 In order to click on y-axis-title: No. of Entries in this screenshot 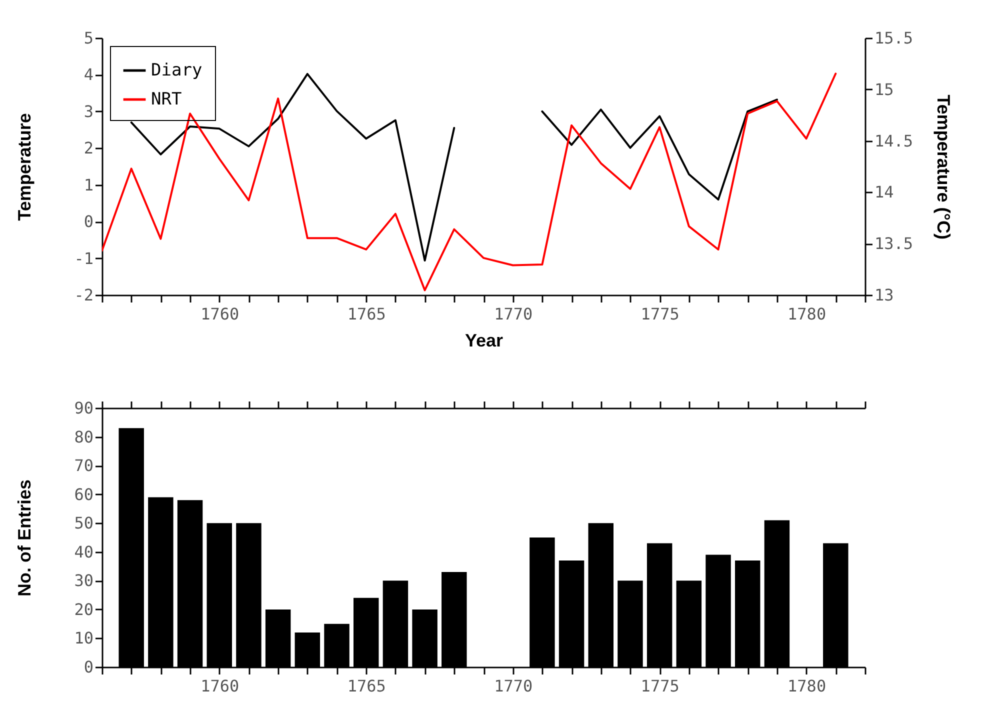, I will do `click(24, 538)`.